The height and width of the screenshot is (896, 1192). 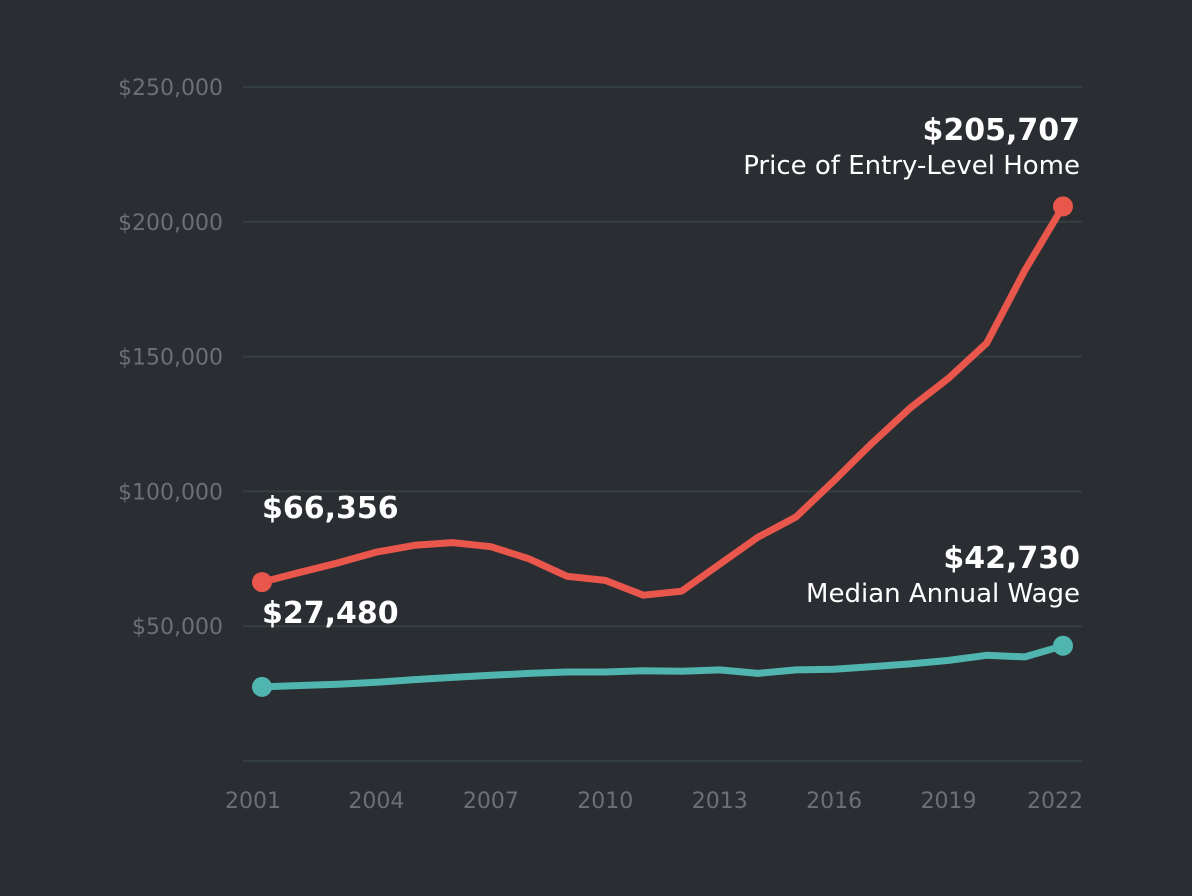 What do you see at coordinates (170, 358) in the screenshot?
I see `y-tick-label-150000: $150,000` at bounding box center [170, 358].